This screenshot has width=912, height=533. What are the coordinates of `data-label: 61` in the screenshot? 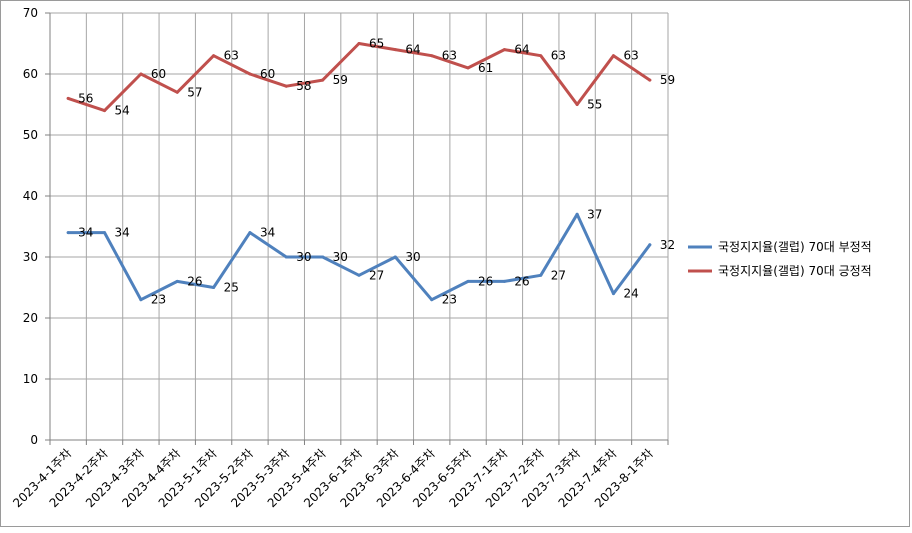 It's located at (485, 68).